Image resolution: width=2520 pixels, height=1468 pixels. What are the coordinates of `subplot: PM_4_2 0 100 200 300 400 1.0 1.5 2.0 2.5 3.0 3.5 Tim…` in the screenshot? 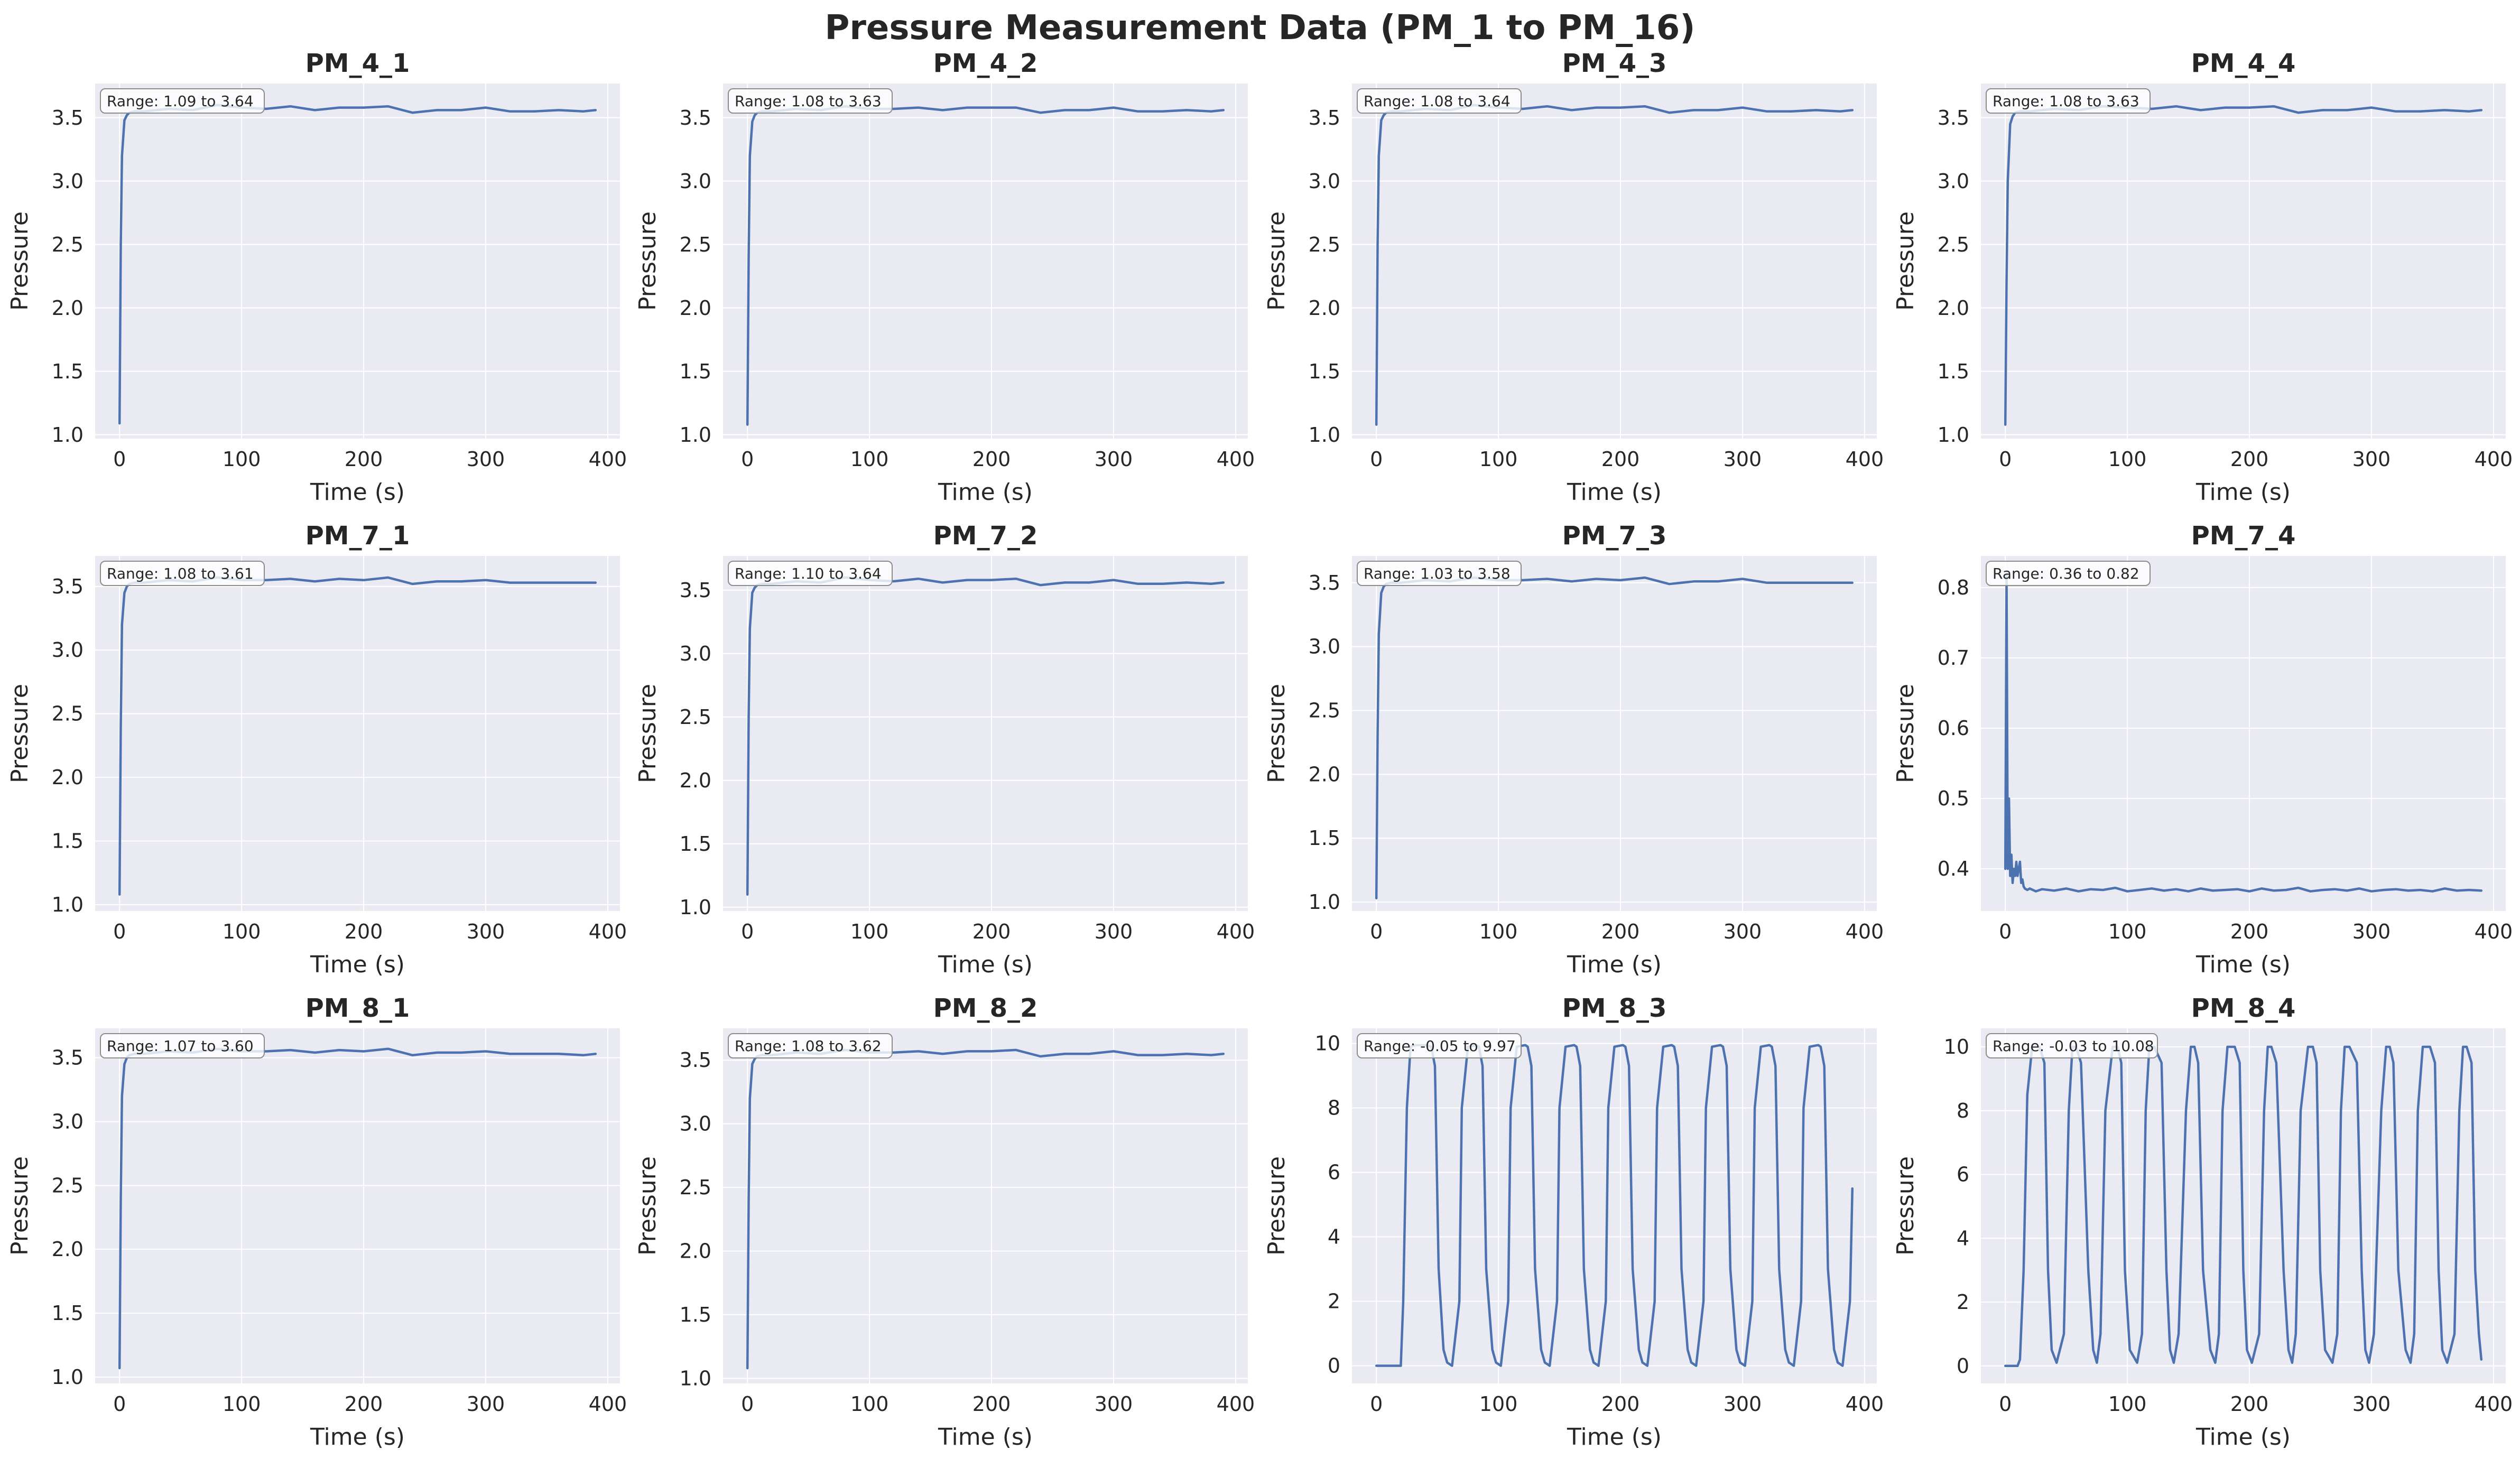 It's located at (944, 278).